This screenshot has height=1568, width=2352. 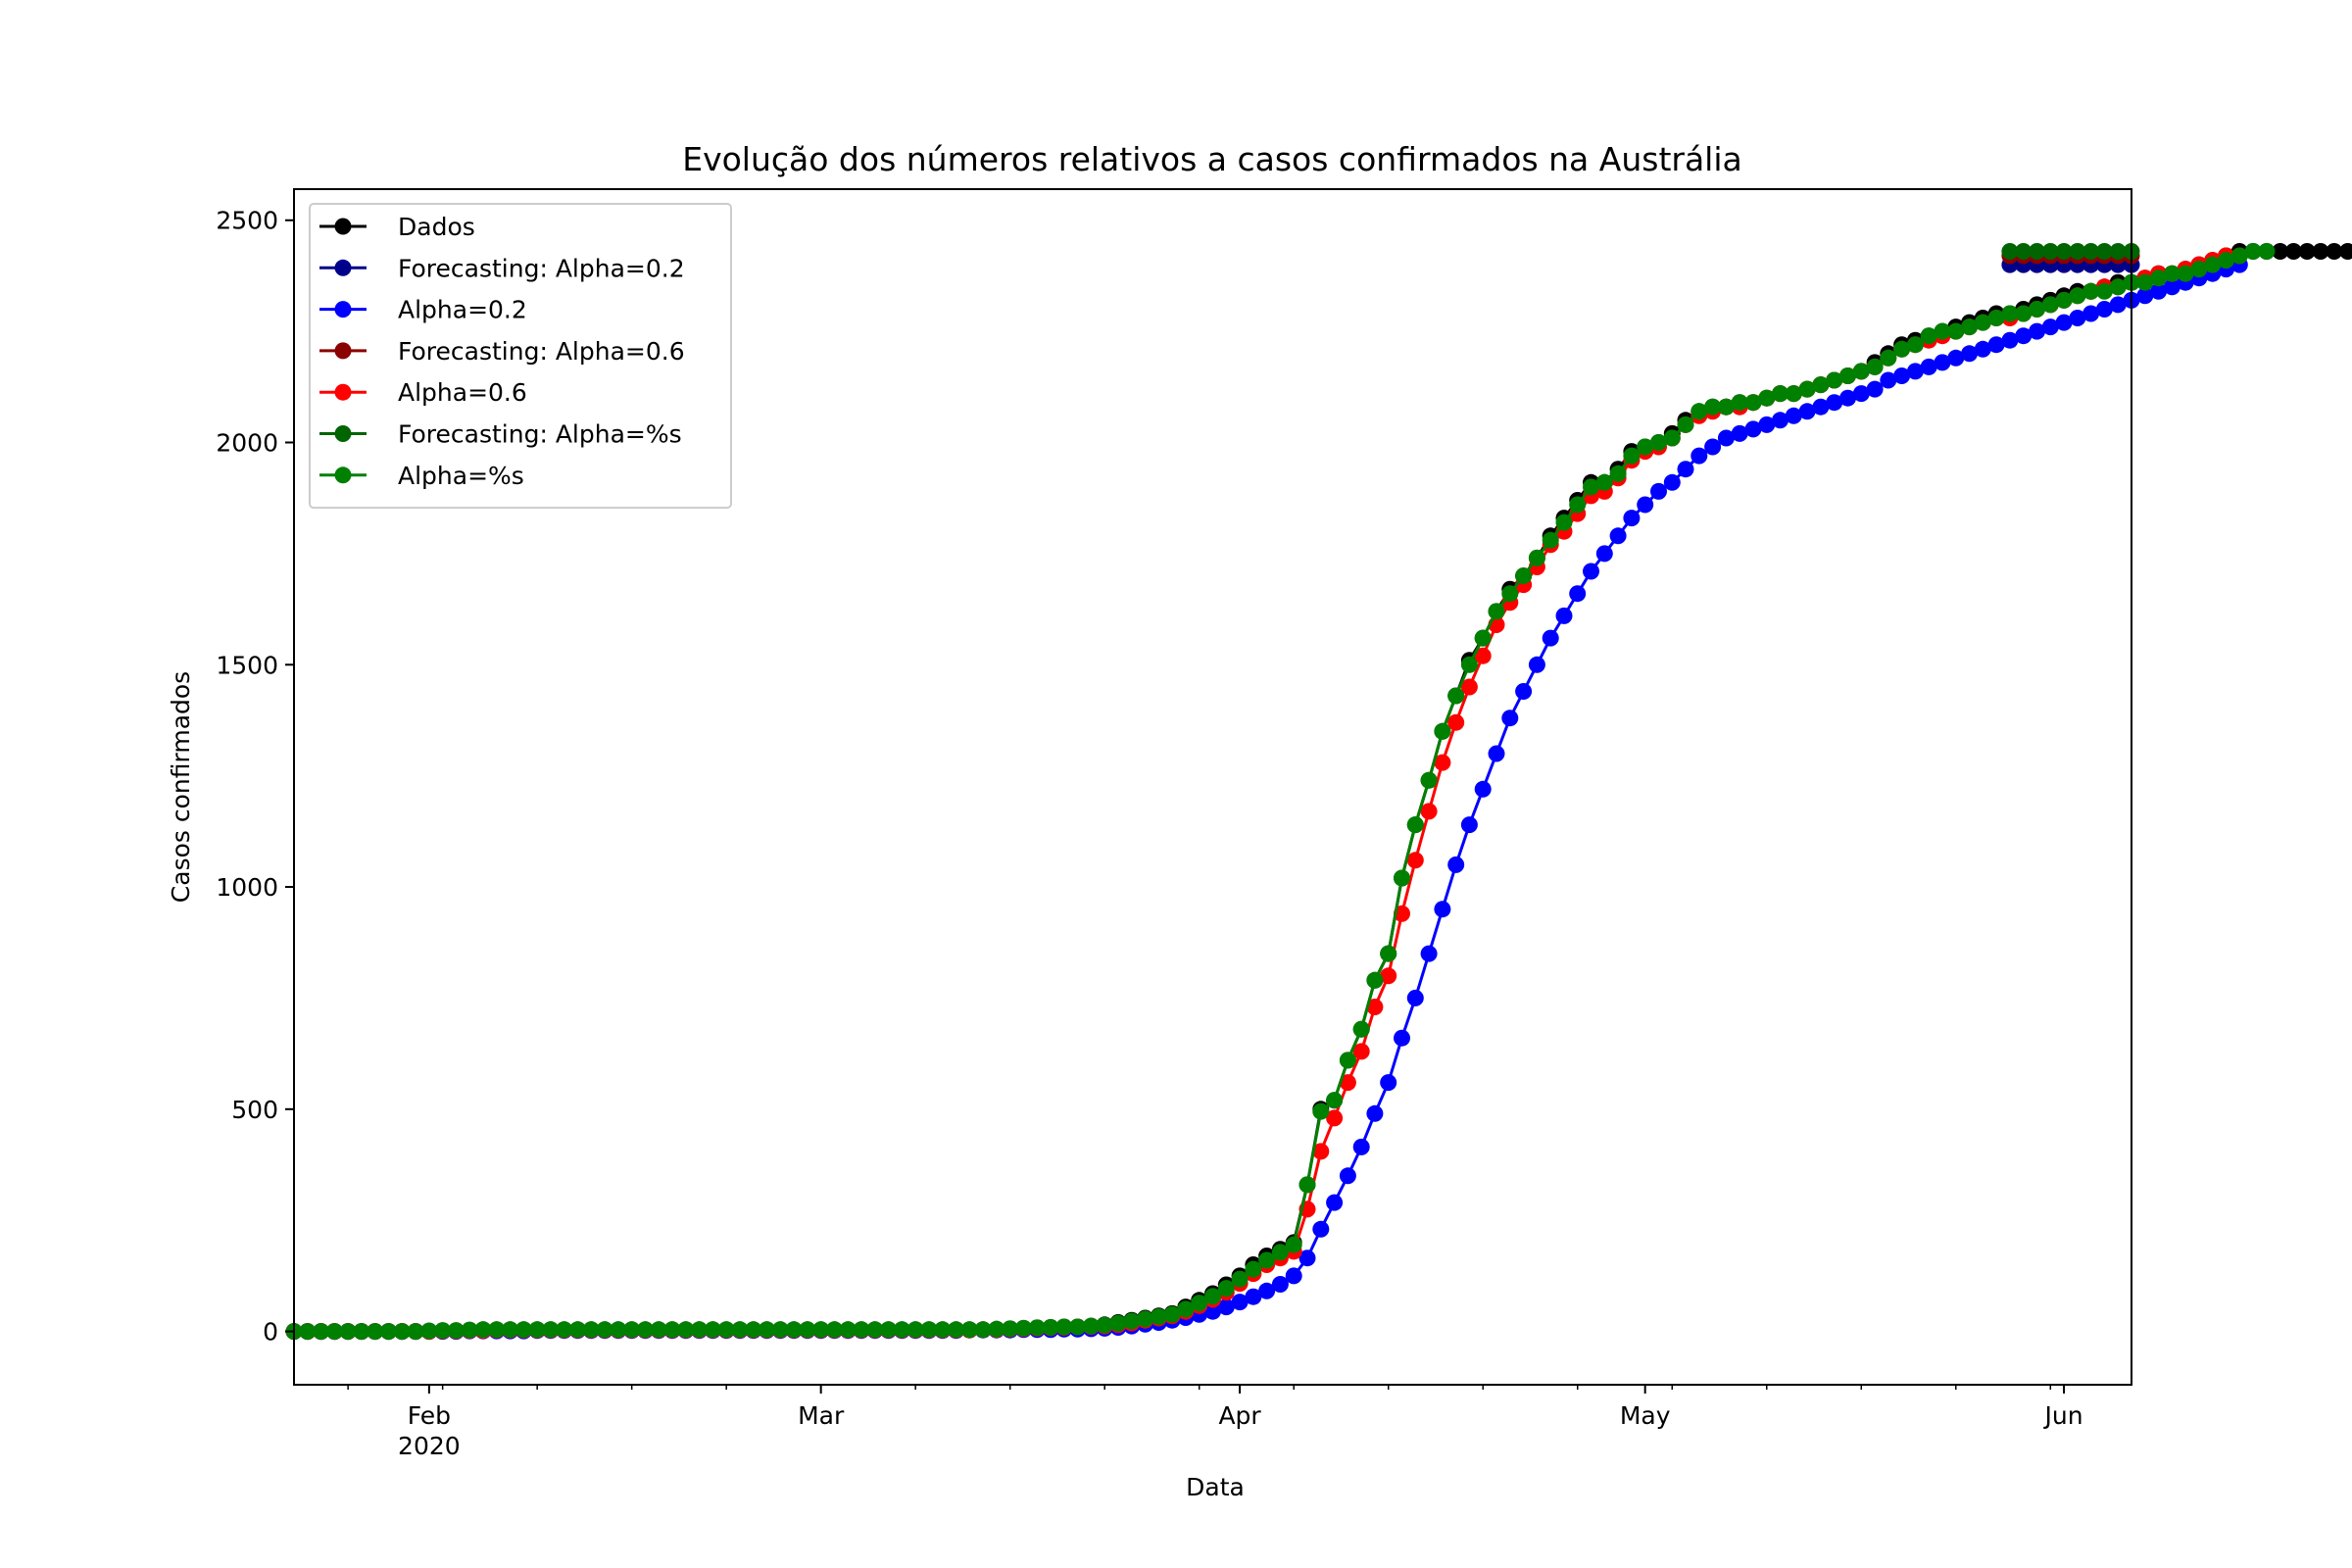 What do you see at coordinates (247, 221) in the screenshot?
I see `y-tick-label: 2500` at bounding box center [247, 221].